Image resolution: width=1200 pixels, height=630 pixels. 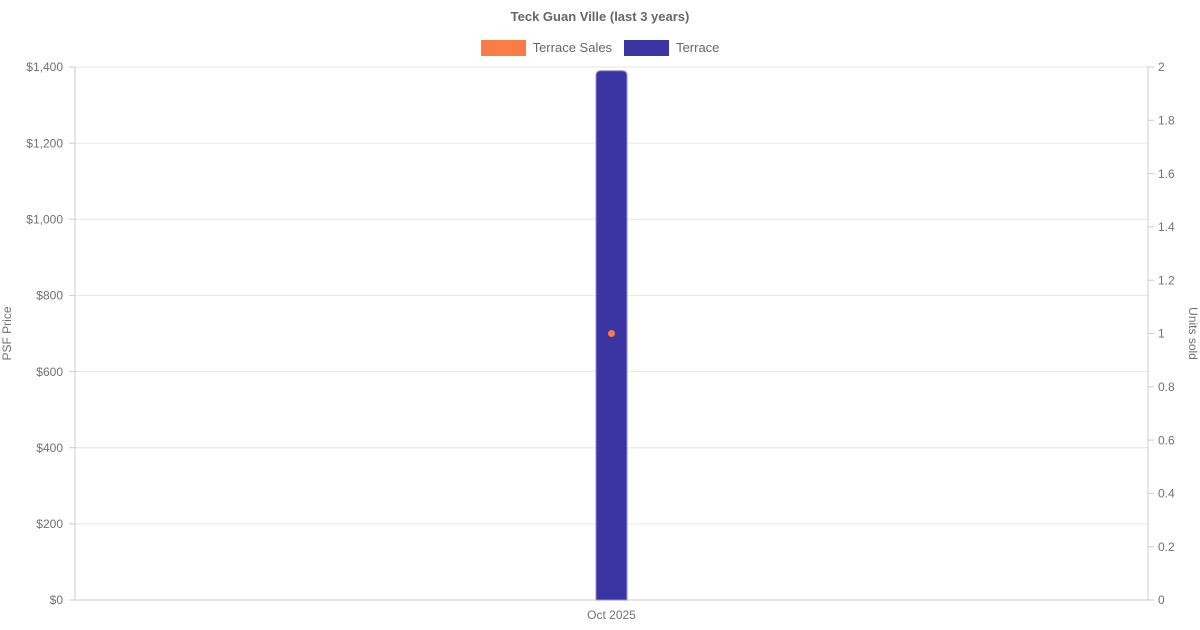 I want to click on left-axis-tick-label: $400, so click(x=49, y=448).